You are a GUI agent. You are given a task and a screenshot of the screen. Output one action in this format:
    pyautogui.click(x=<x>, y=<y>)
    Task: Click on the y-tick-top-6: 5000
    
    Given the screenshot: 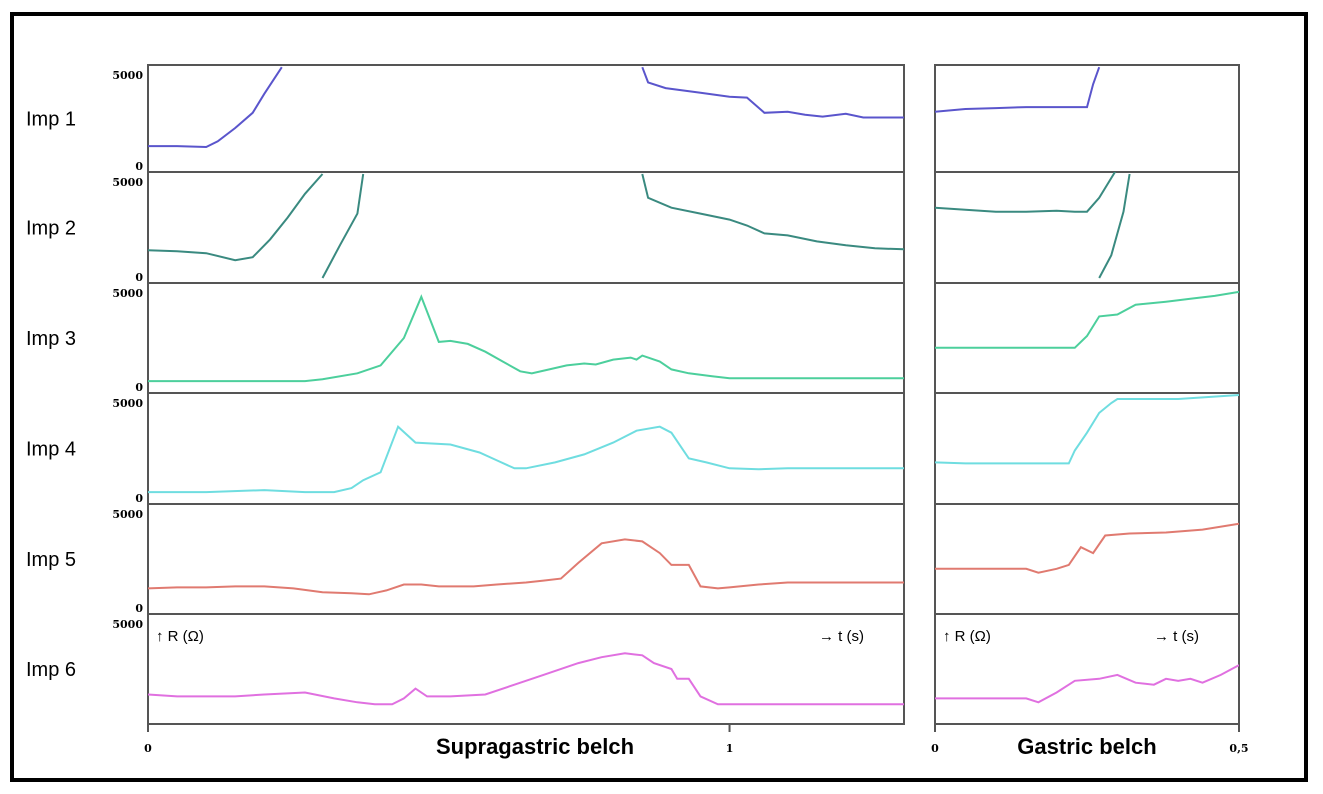 What is the action you would take?
    pyautogui.click(x=127, y=624)
    